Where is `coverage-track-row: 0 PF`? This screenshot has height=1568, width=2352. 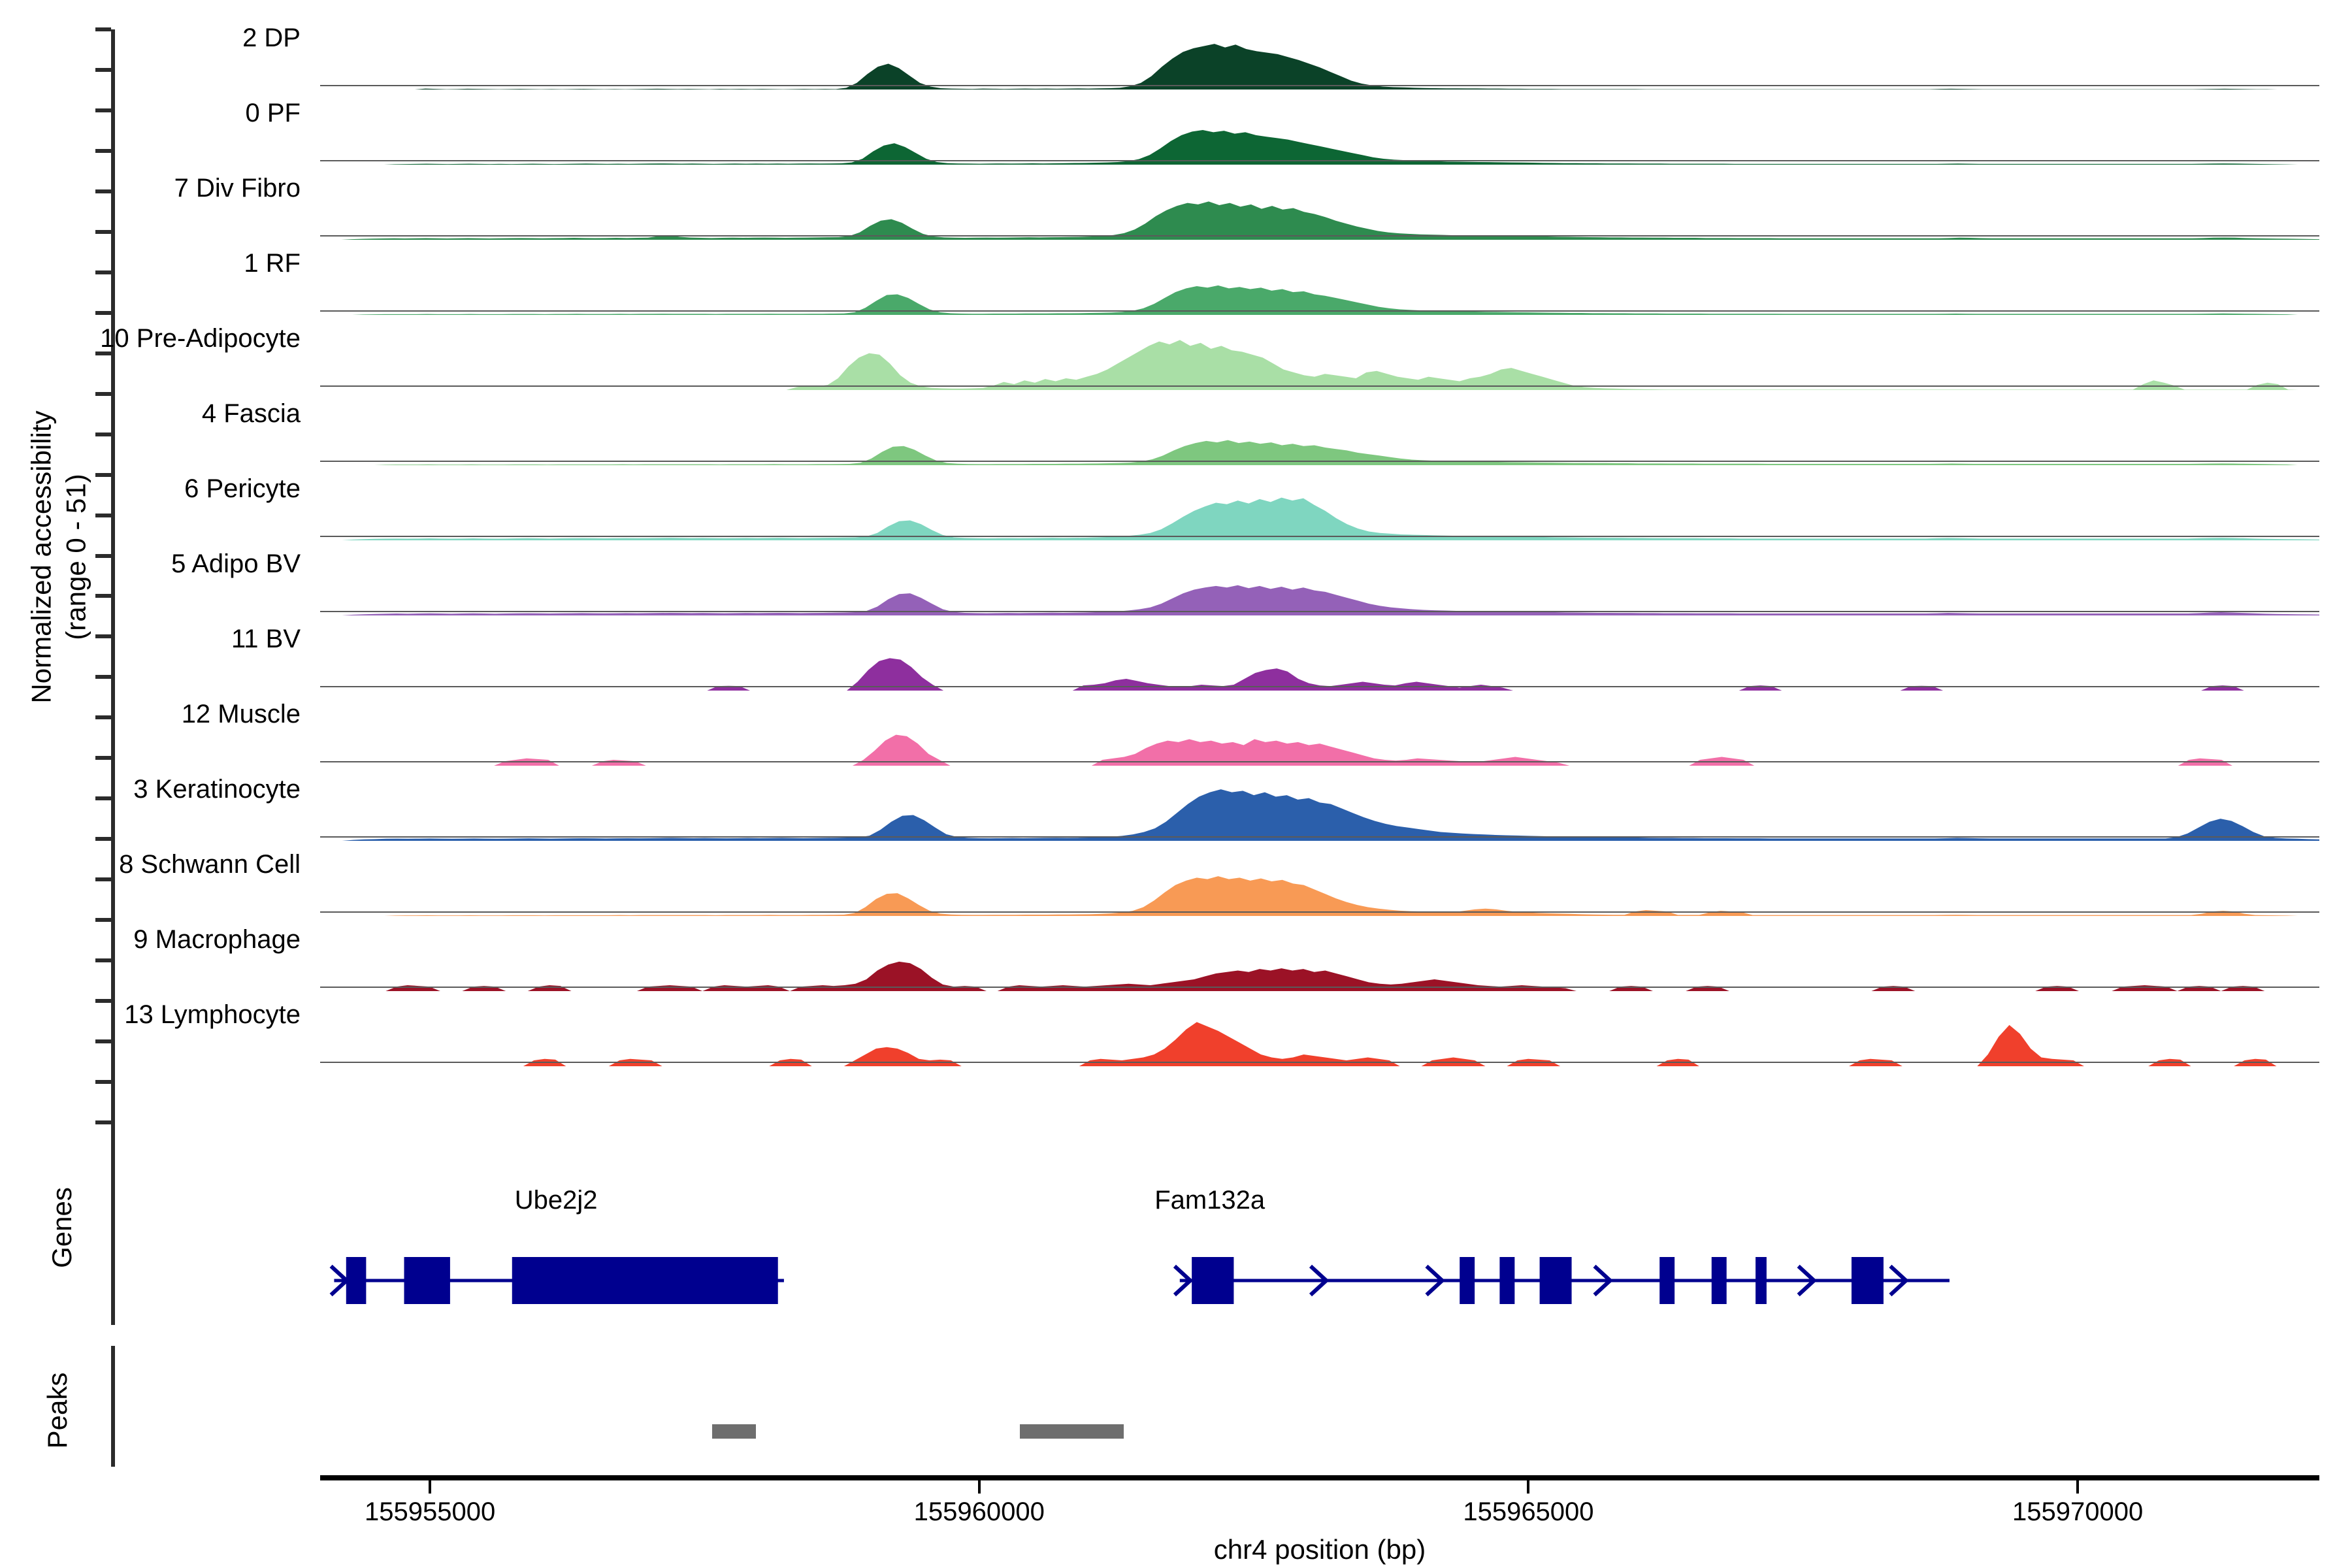
coverage-track-row: 0 PF is located at coordinates (1176, 127).